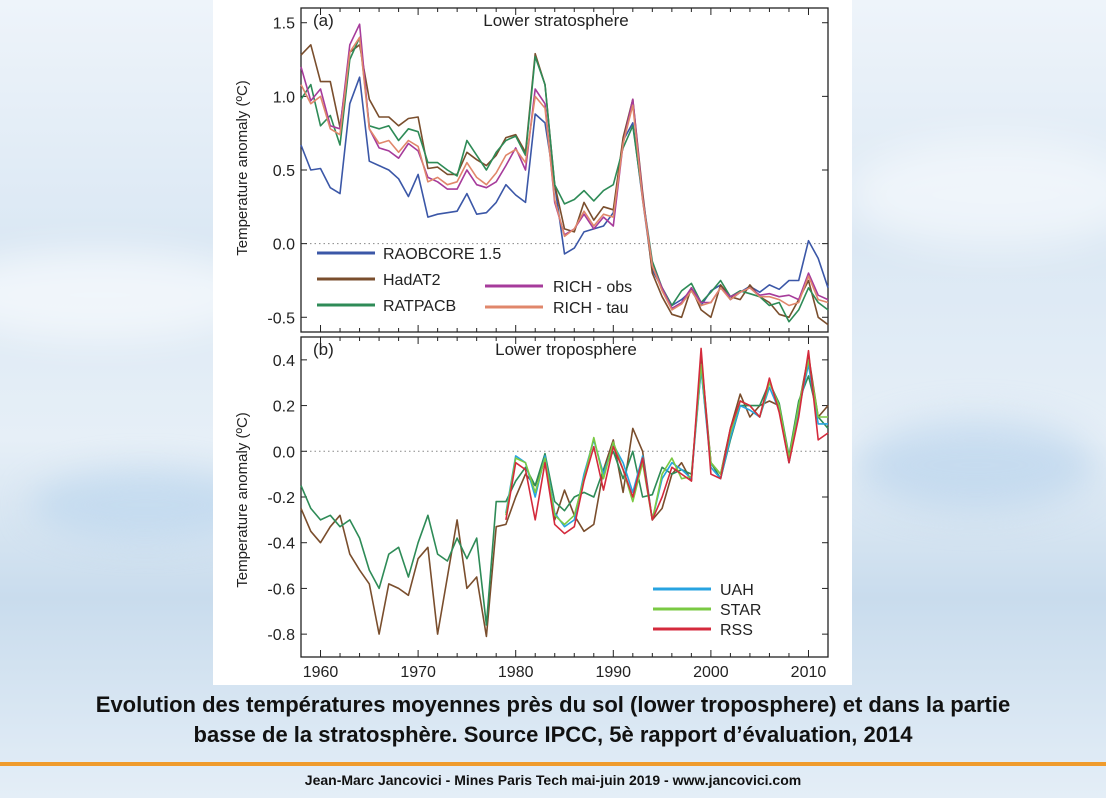 The width and height of the screenshot is (1106, 798). Describe the element at coordinates (284, 245) in the screenshot. I see `panel-a-y-tick-label: 0.0` at that location.